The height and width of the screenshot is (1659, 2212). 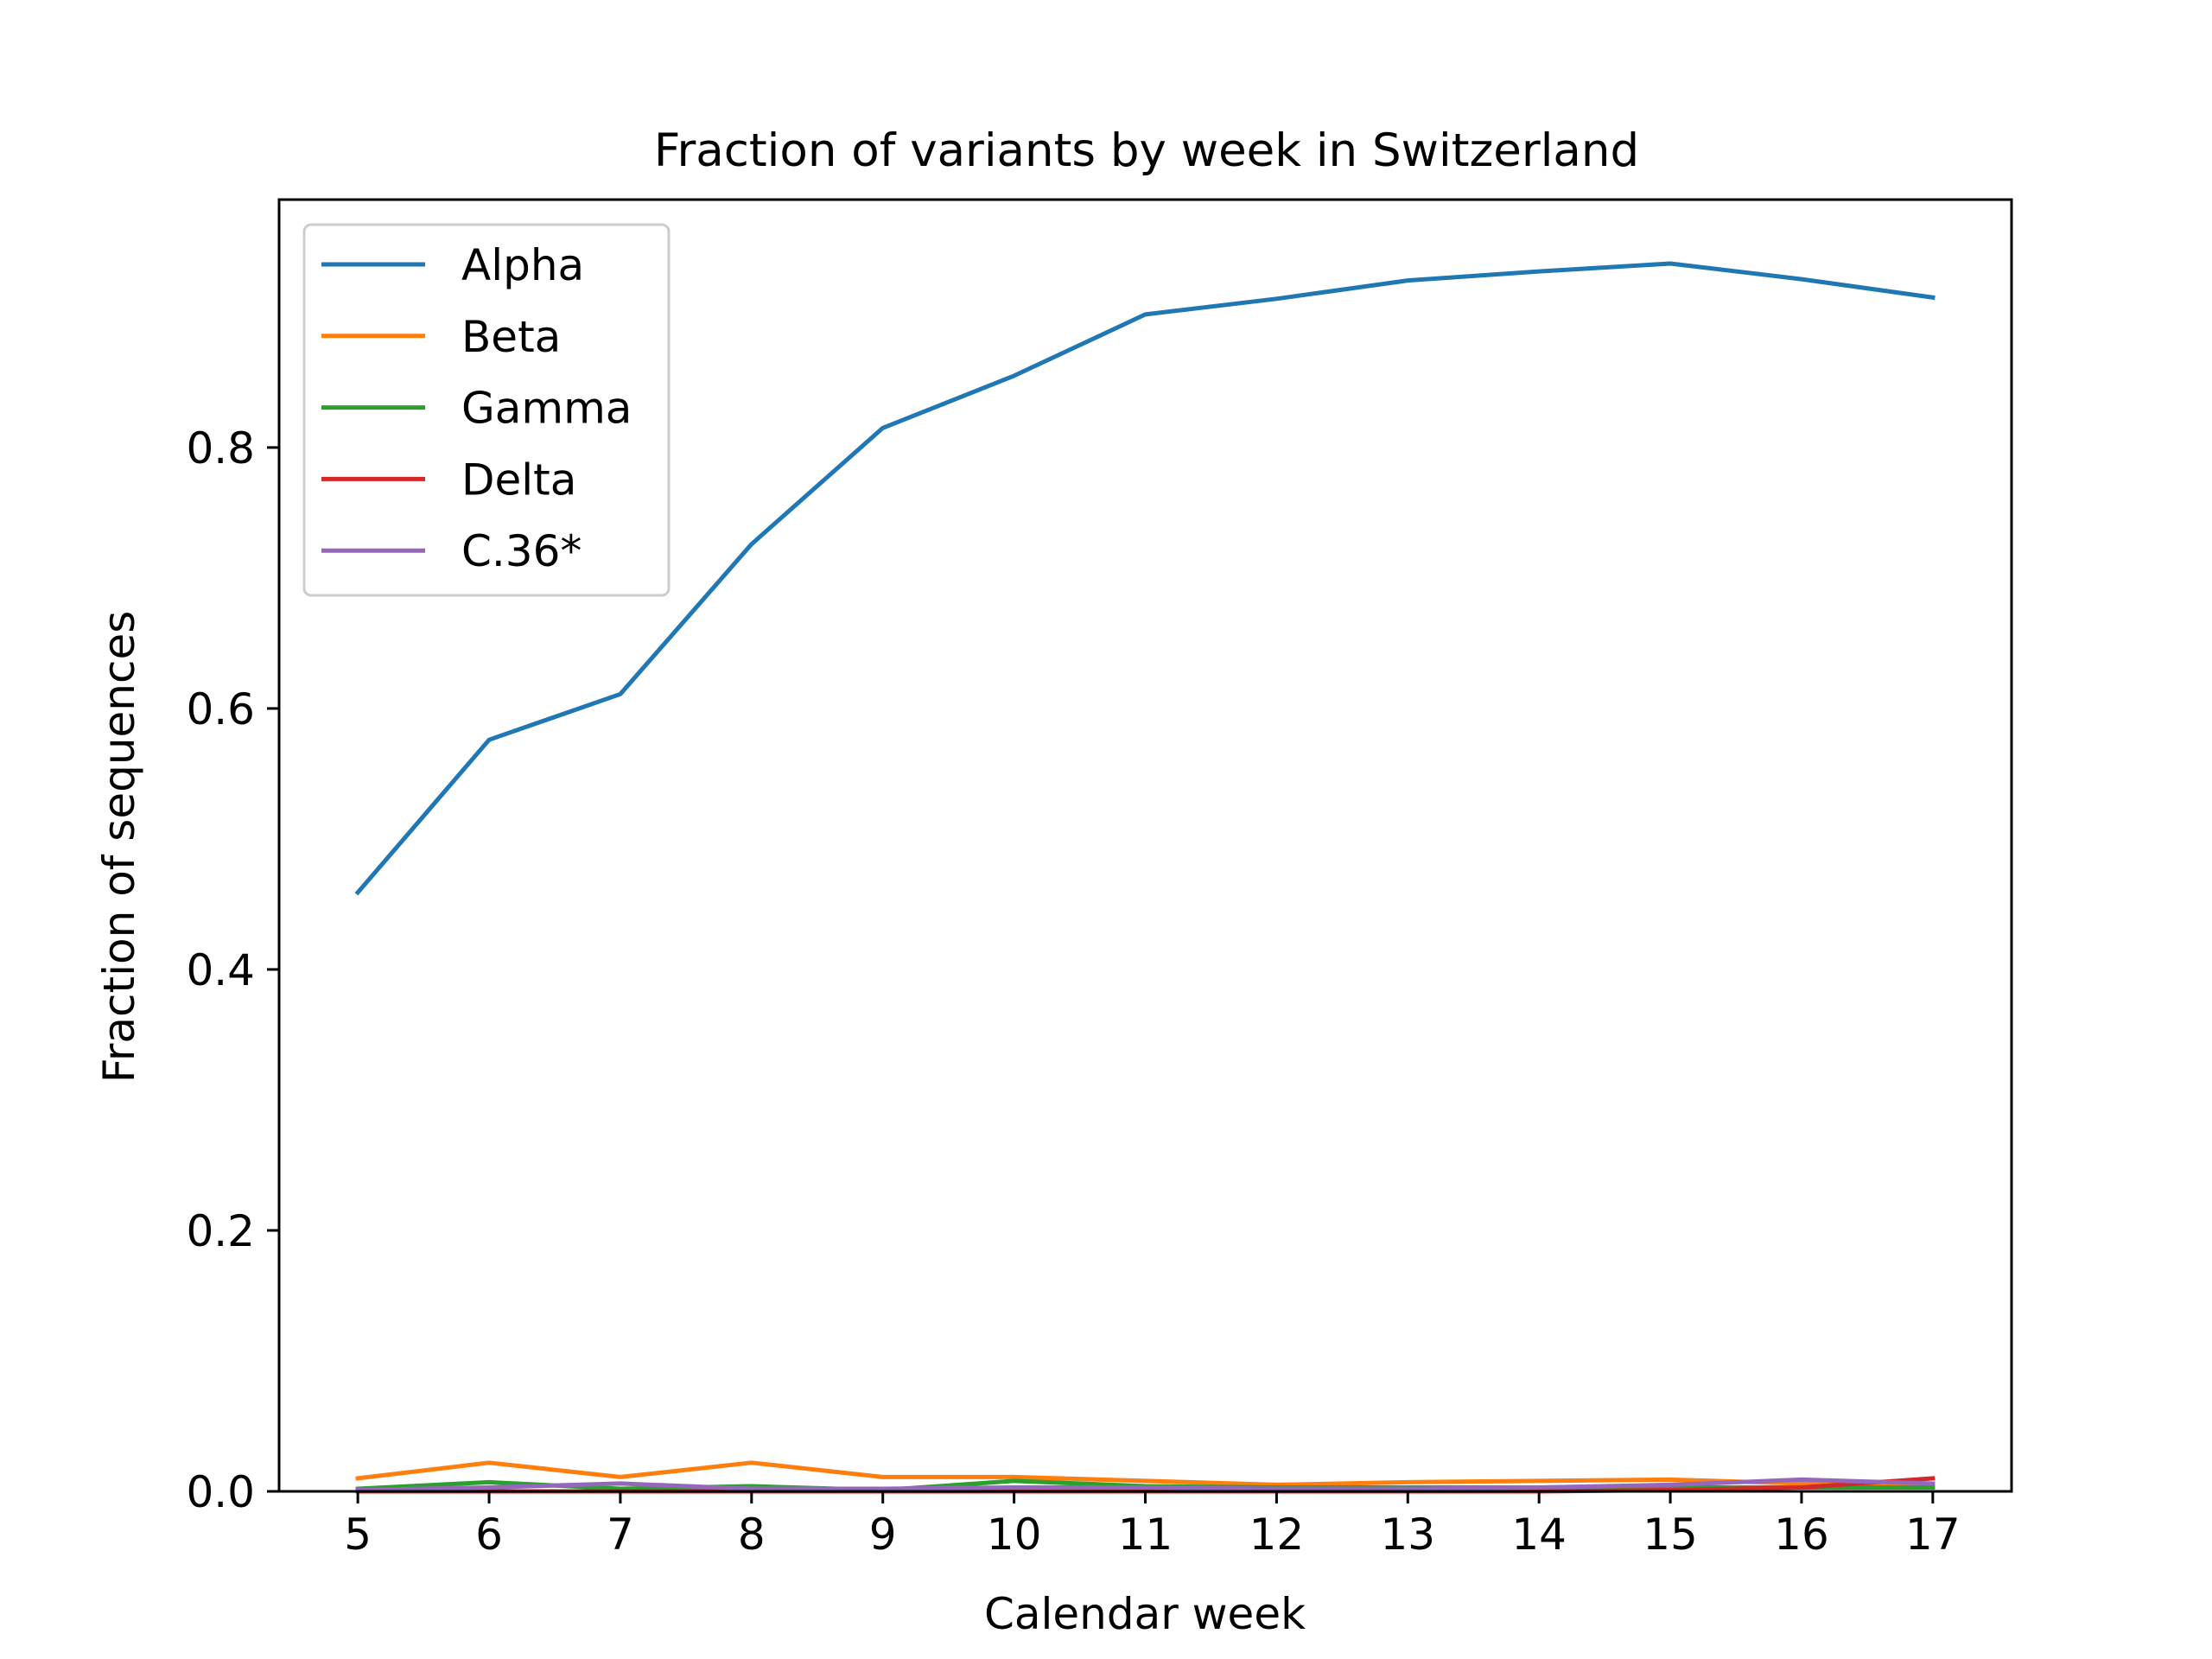 I want to click on x-tick-label: 10, so click(x=1014, y=1535).